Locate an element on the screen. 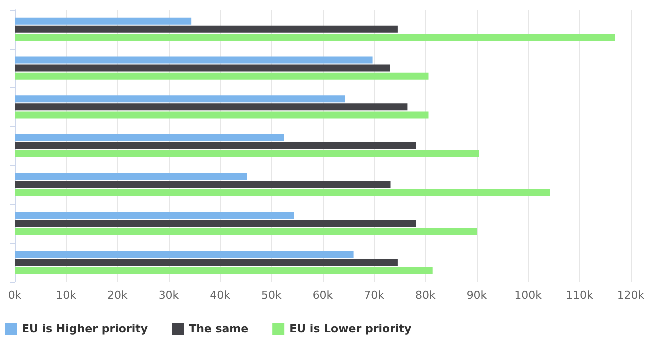 The width and height of the screenshot is (656, 344). x-tick-label: 110k is located at coordinates (580, 295).